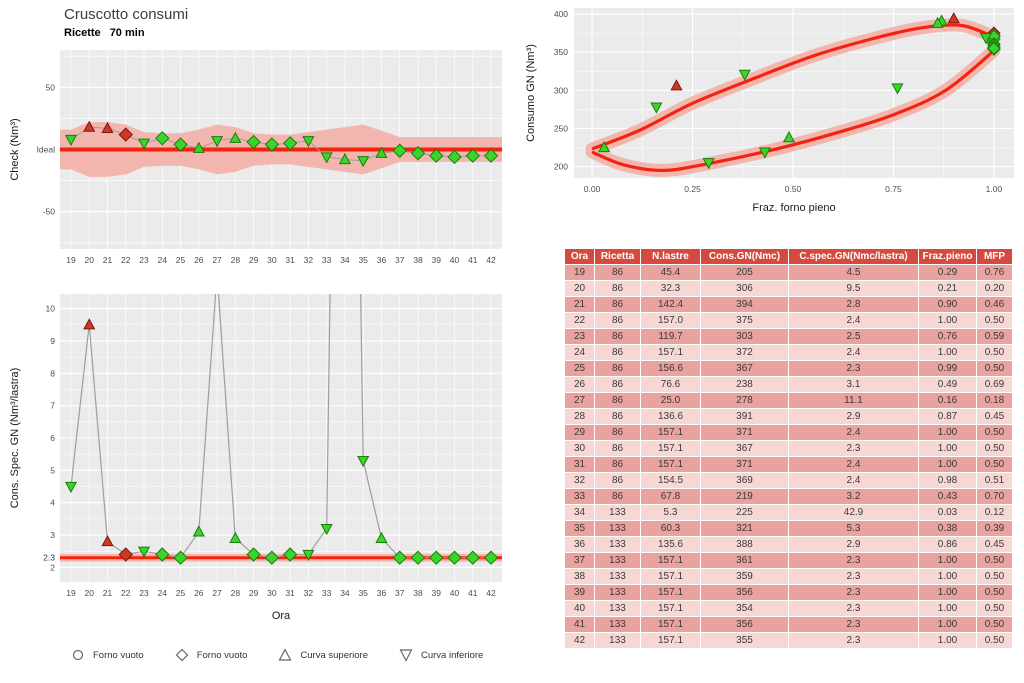  I want to click on axis-text: 25, so click(181, 593).